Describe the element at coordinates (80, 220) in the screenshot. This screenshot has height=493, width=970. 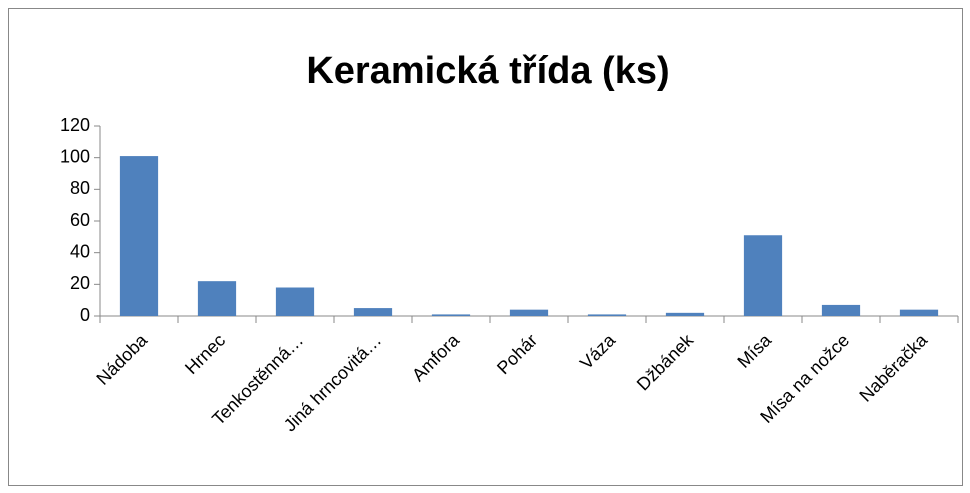
I see `y-tick-label: 60` at that location.